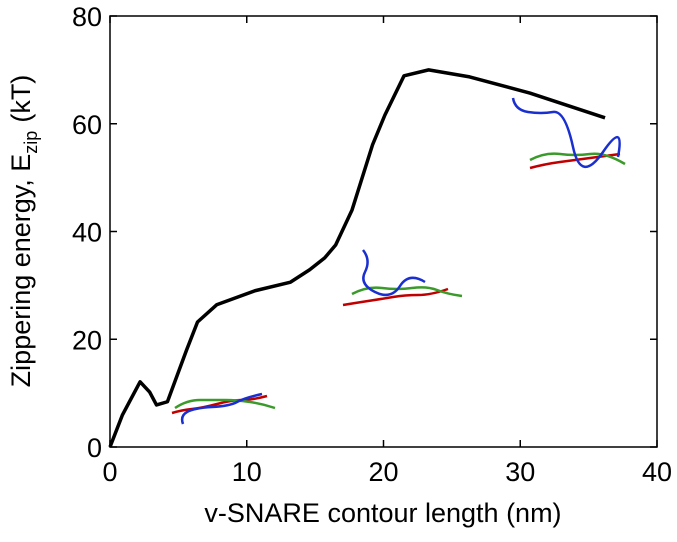  I want to click on y-tick-label: 40, so click(87, 233).